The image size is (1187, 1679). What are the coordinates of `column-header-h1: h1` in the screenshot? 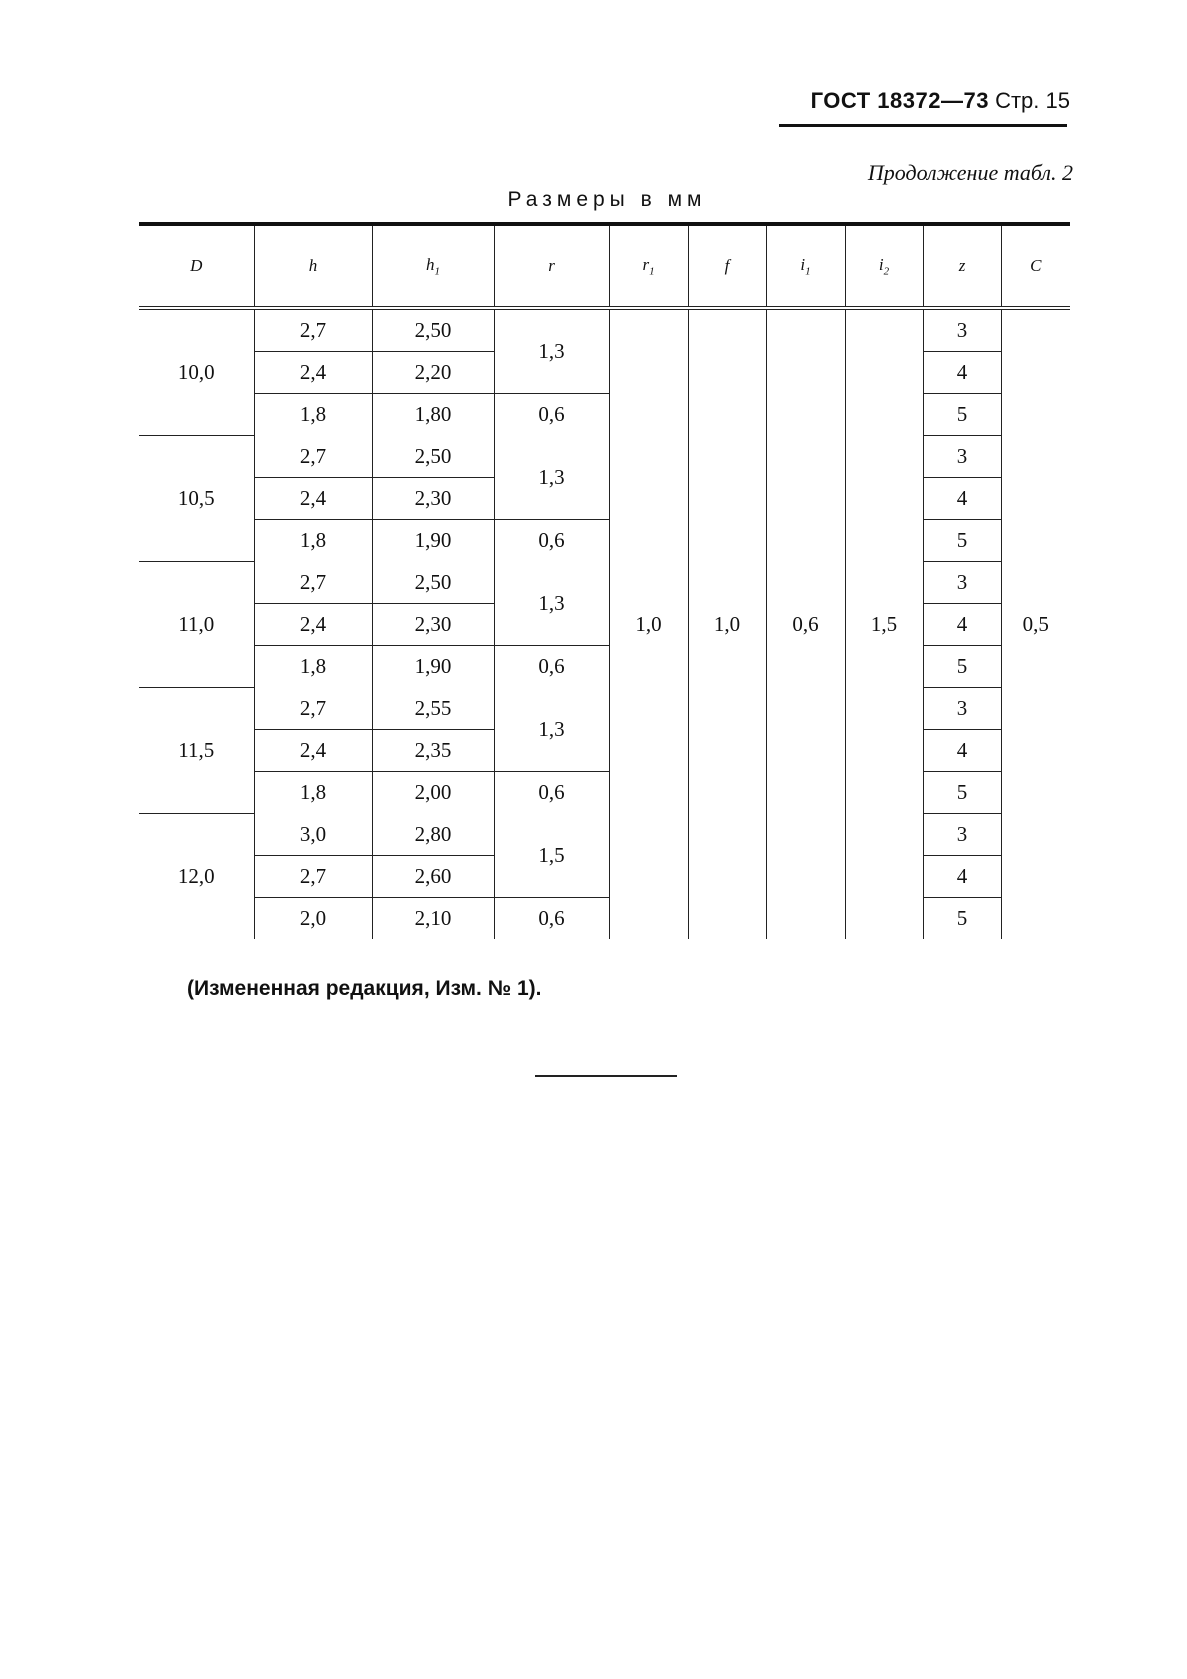 It's located at (432, 266).